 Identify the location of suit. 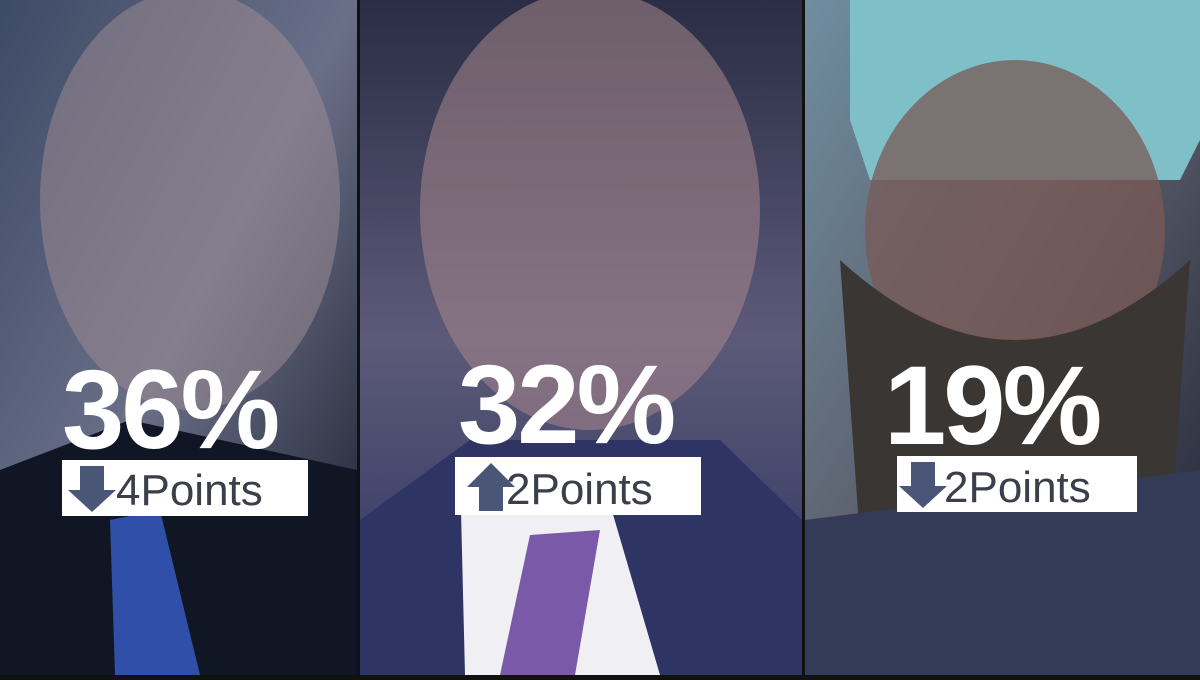
(1002, 572).